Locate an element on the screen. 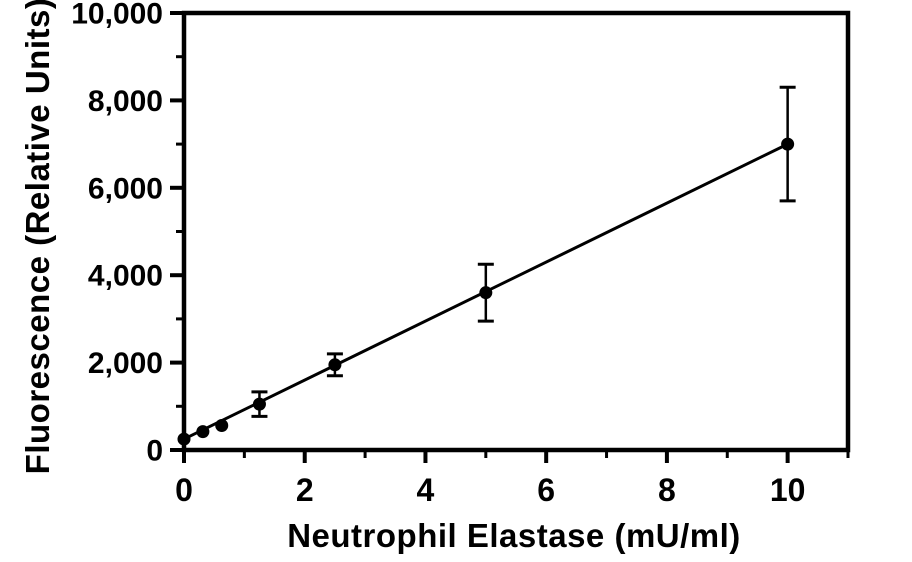  x-tick-label: 10 is located at coordinates (788, 490).